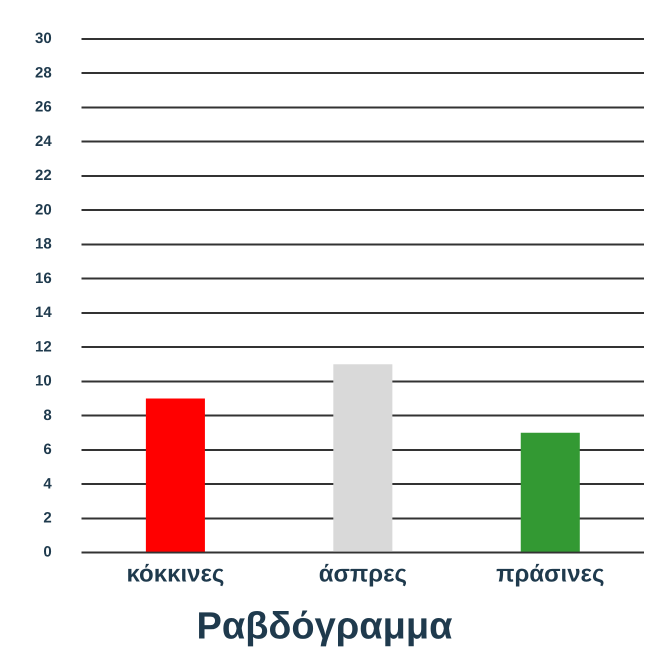 The image size is (654, 660). I want to click on y-tick-label: 28, so click(43, 73).